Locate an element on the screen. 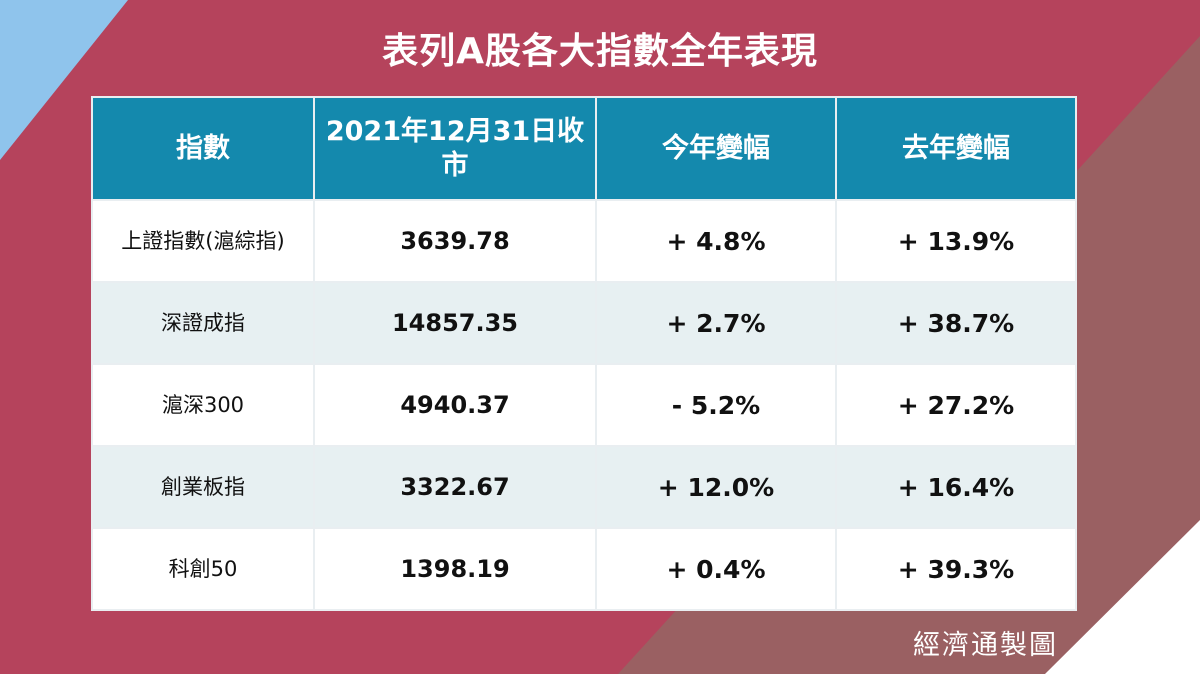 This screenshot has width=1200, height=674. table-row: 滬深300 4940.37 - 5.2% + 27.2% is located at coordinates (584, 405).